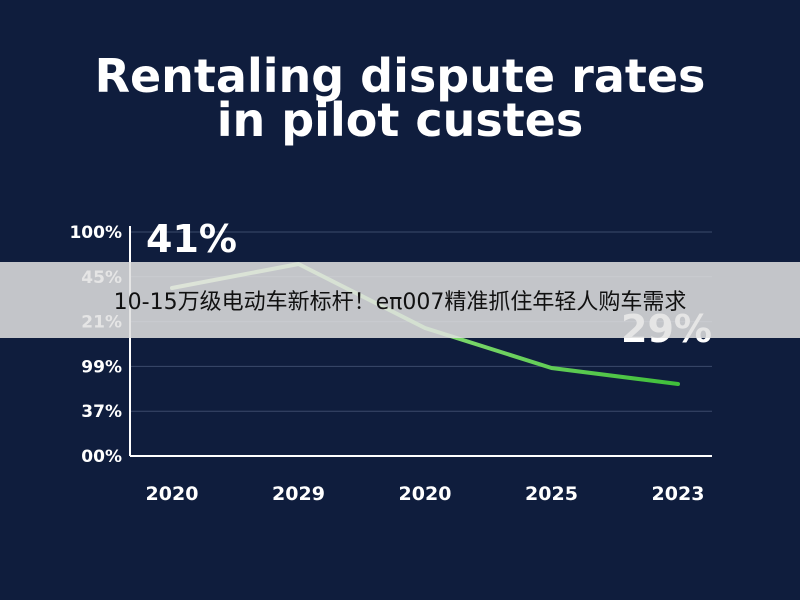 Image resolution: width=800 pixels, height=600 pixels. What do you see at coordinates (400, 120) in the screenshot?
I see `chart-title-line-2: in pilot custes` at bounding box center [400, 120].